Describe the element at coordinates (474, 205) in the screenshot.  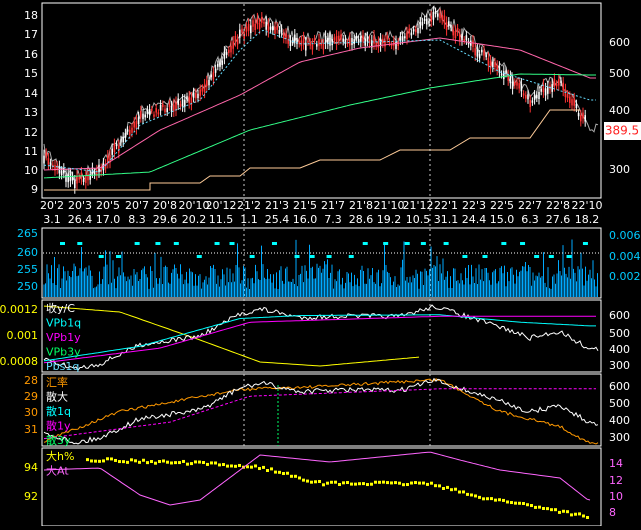
I see `date-label: 22'3` at that location.